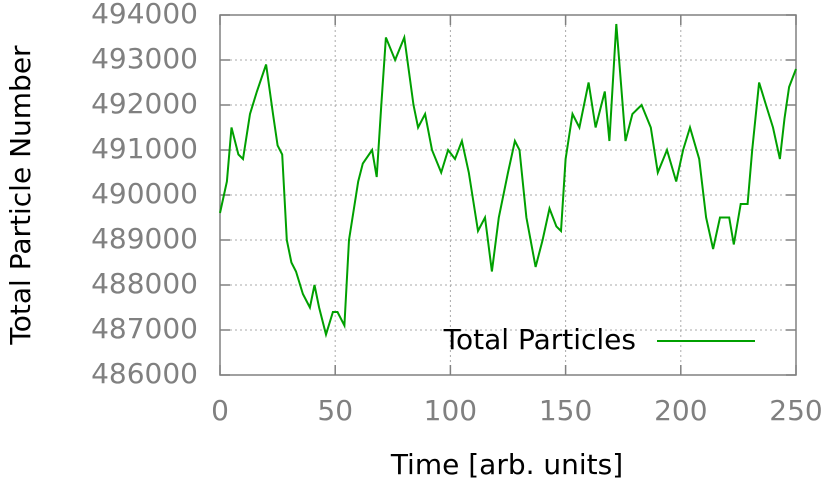  What do you see at coordinates (144, 148) in the screenshot?
I see `y-tick-label: 491000` at bounding box center [144, 148].